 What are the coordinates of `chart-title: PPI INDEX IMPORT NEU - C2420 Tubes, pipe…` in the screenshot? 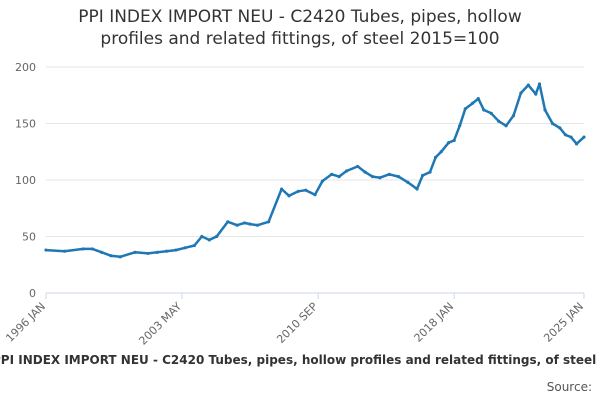 It's located at (300, 28).